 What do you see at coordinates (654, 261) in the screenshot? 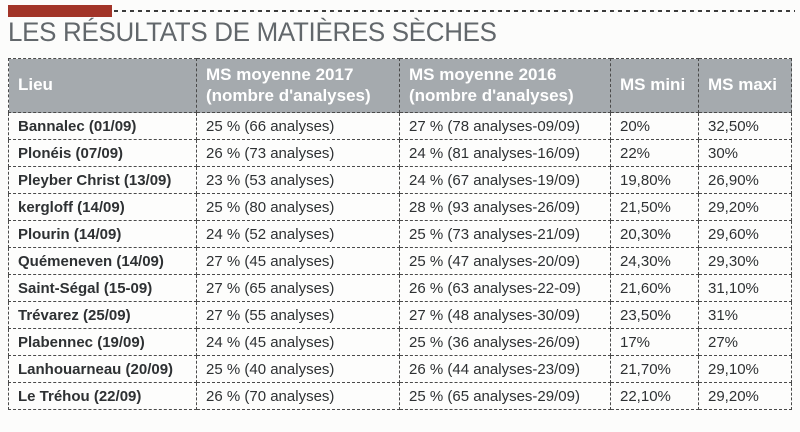
I see `table-cell-ms-mini: 24,30%` at bounding box center [654, 261].